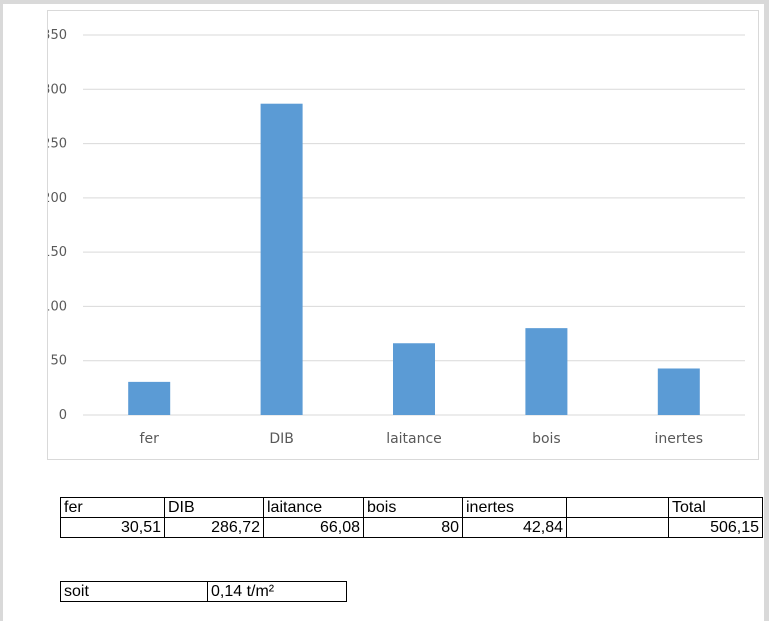 Image resolution: width=769 pixels, height=621 pixels. I want to click on table-header-cell: Total, so click(715, 507).